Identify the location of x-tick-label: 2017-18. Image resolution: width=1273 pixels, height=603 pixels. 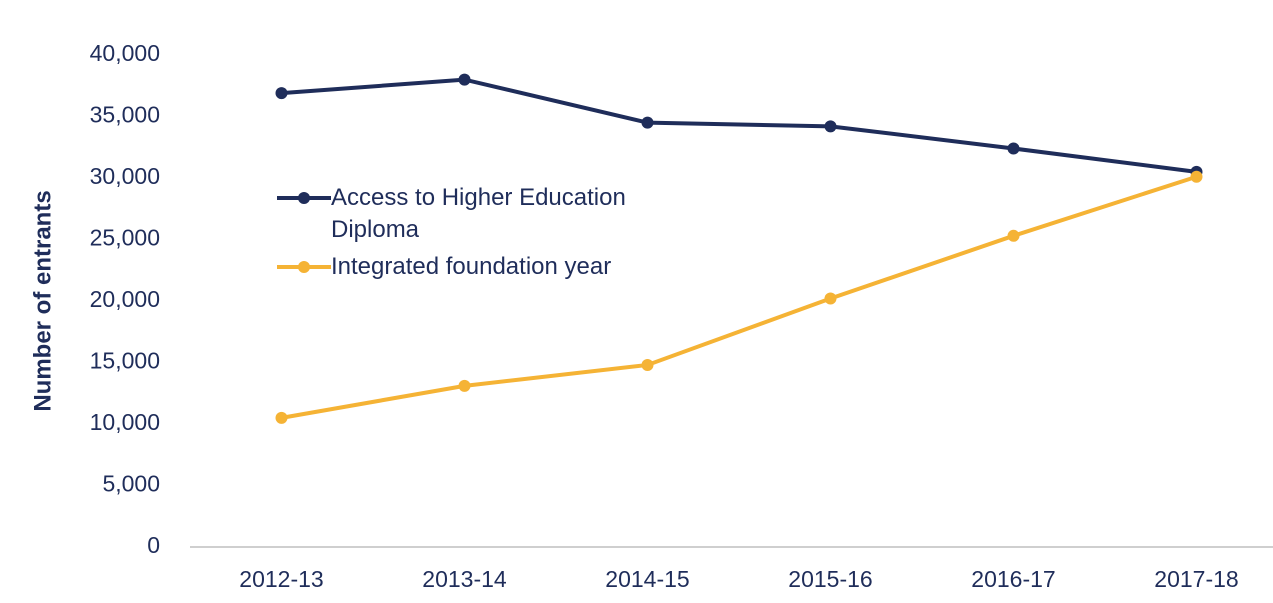
(1196, 579).